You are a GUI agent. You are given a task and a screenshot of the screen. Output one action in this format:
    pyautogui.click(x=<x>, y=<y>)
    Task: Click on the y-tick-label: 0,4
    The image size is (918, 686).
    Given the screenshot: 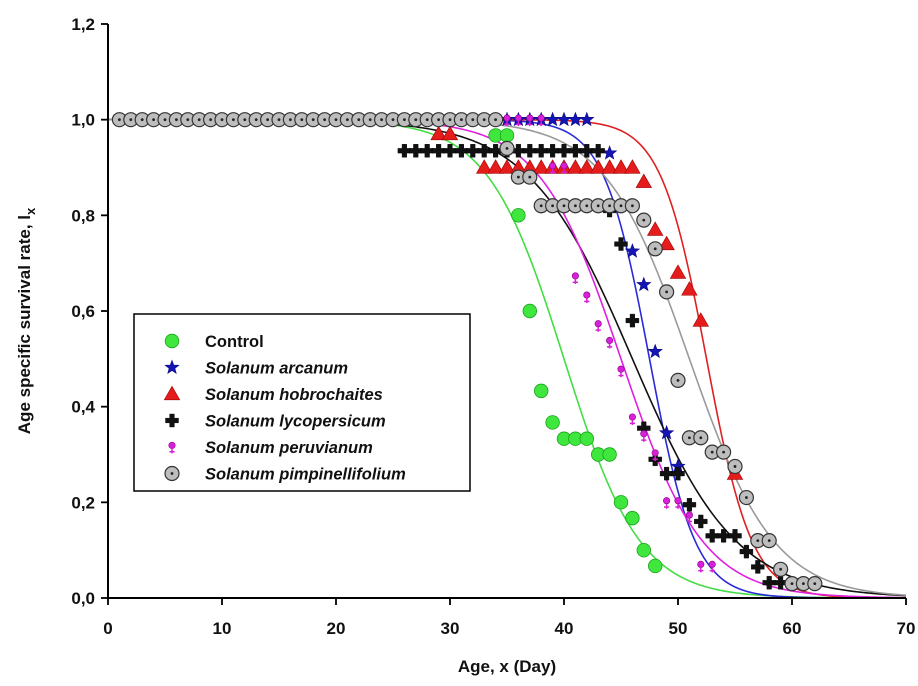 What is the action you would take?
    pyautogui.click(x=83, y=407)
    